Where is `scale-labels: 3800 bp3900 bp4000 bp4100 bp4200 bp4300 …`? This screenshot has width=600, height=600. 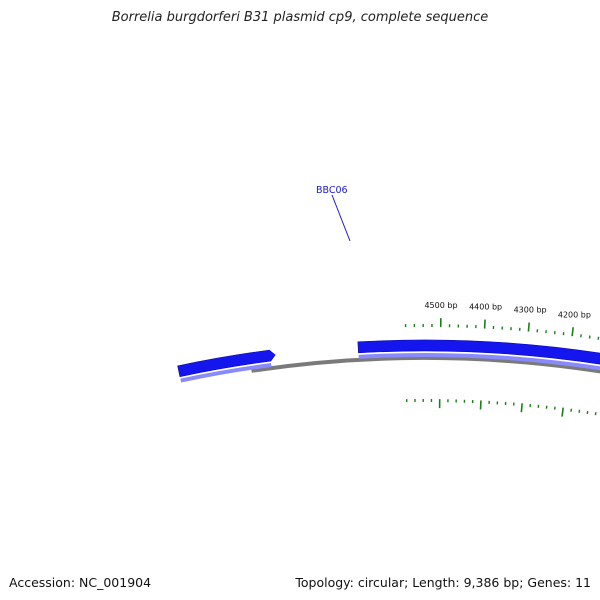
scale-labels: 3800 bp3900 bp4000 bp4100 bp4200 bp4300 … is located at coordinates (507, 310).